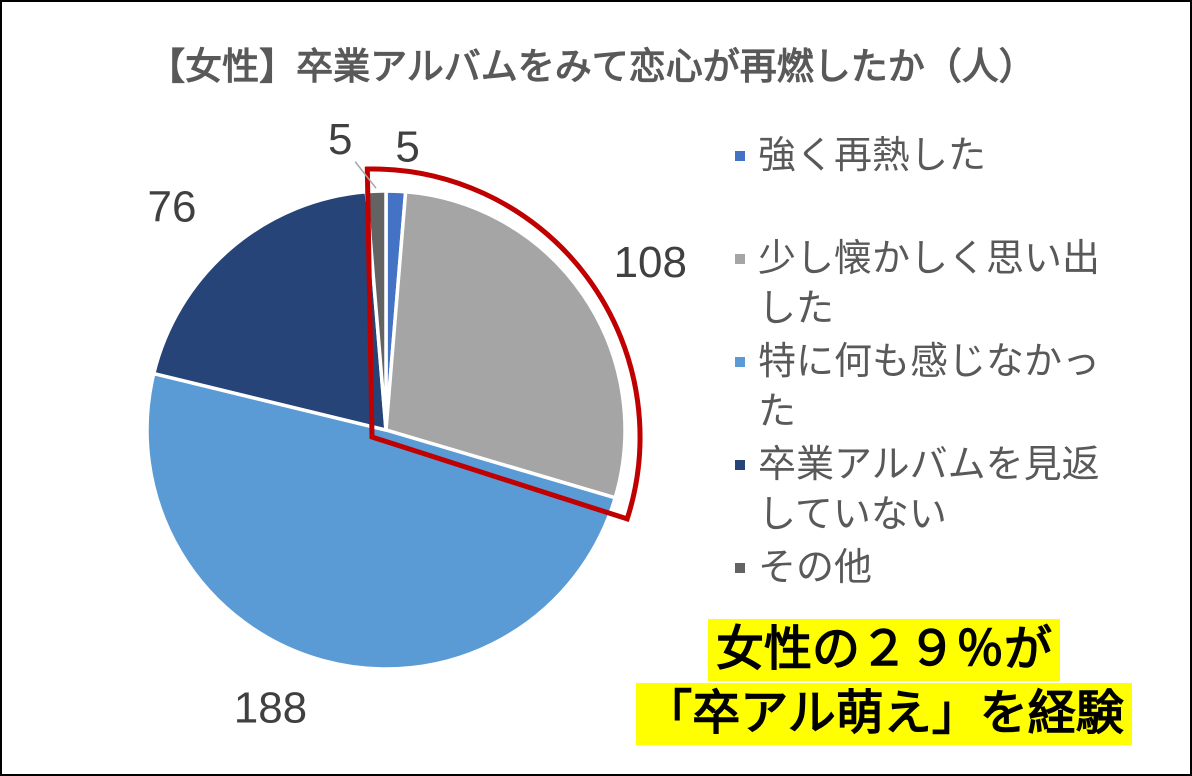  I want to click on highlight-outline, so click(503, 344).